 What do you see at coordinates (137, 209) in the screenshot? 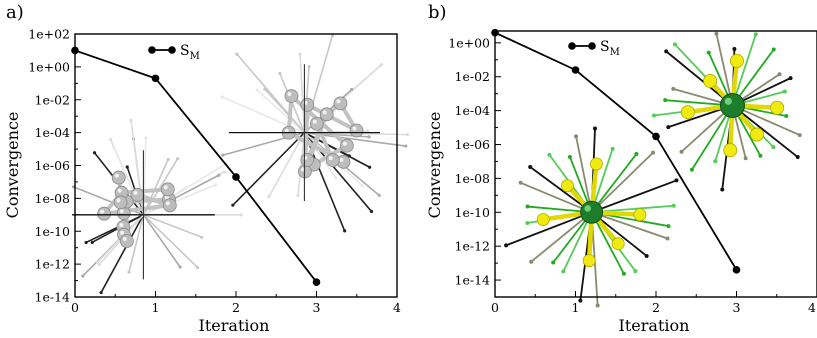
I see `bond` at bounding box center [137, 209].